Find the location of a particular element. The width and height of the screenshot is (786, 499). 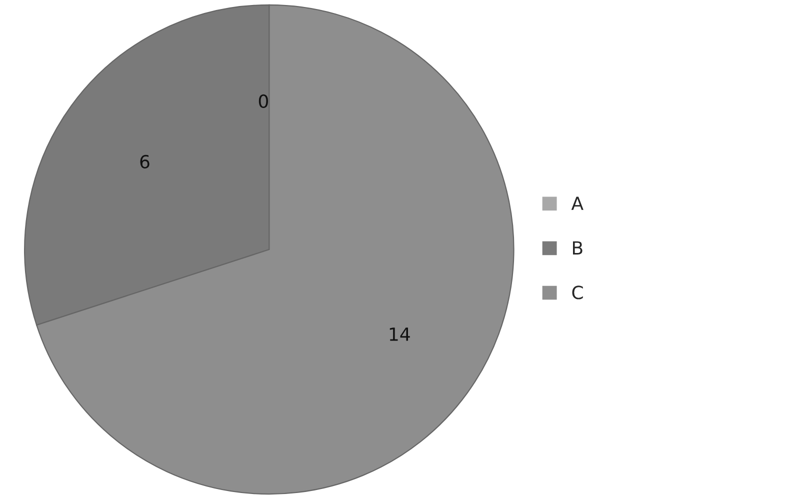

legend-label: C is located at coordinates (577, 293).